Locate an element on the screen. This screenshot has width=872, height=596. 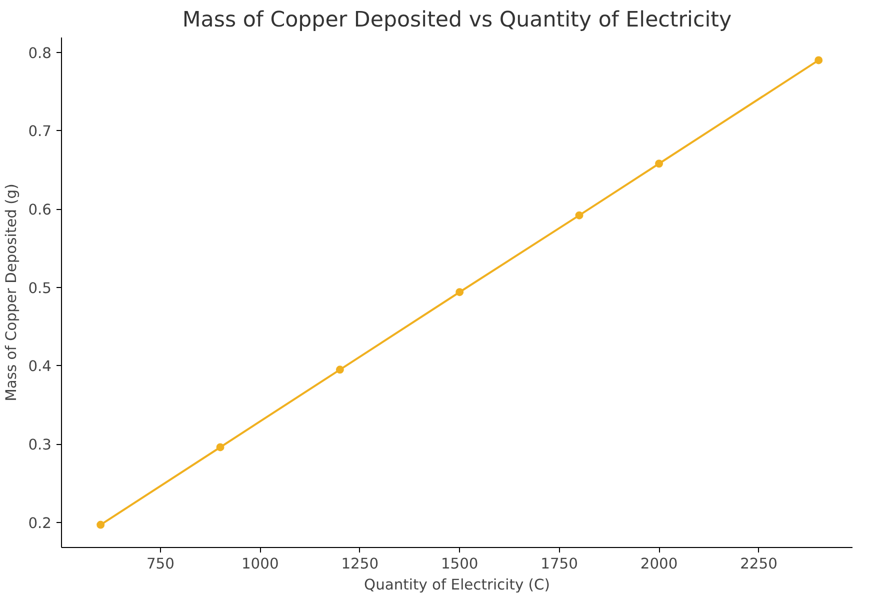
y-tick-label: 0.7 is located at coordinates (40, 131).